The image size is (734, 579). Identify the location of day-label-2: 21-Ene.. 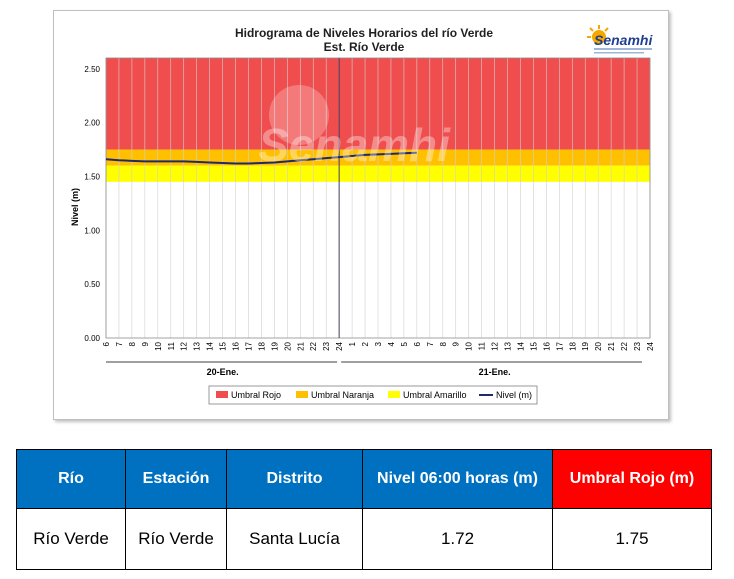
(495, 372).